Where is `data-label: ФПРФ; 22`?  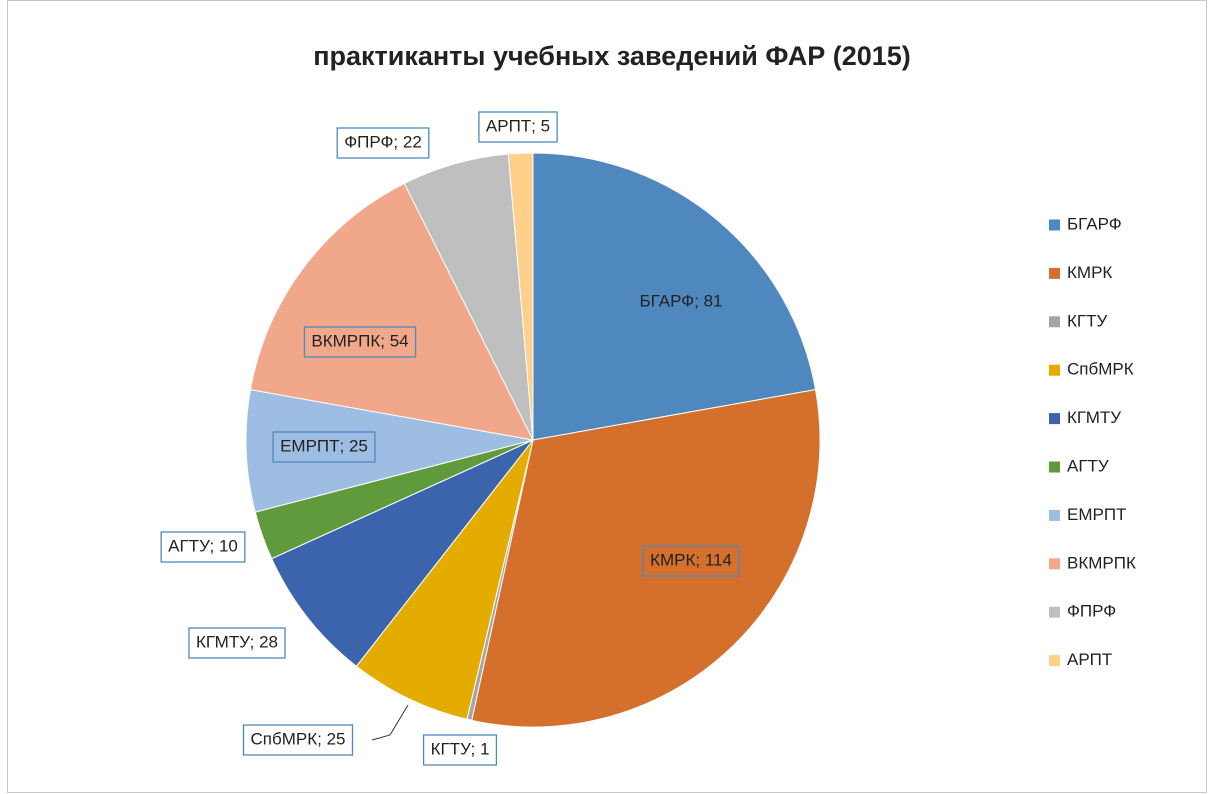
data-label: ФПРФ; 22 is located at coordinates (383, 141).